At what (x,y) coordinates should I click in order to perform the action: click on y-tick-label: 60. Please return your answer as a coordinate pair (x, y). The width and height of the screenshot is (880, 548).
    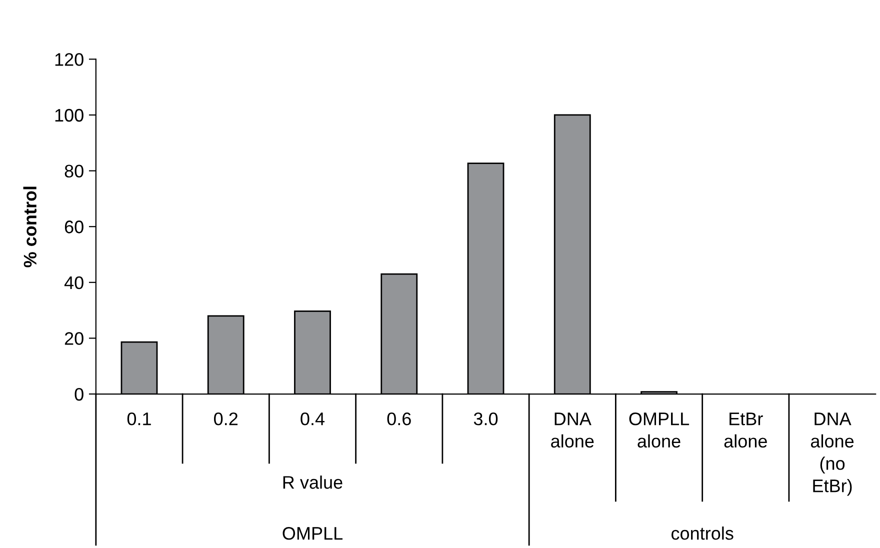
    Looking at the image, I should click on (74, 227).